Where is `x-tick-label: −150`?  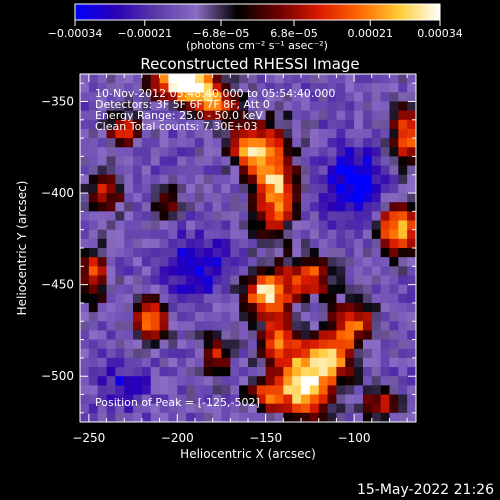 x-tick-label: −150 is located at coordinates (265, 438).